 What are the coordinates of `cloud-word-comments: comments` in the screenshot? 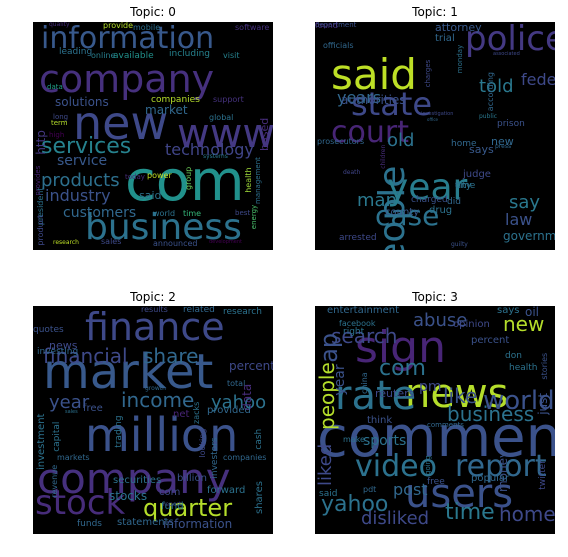 It's located at (445, 425).